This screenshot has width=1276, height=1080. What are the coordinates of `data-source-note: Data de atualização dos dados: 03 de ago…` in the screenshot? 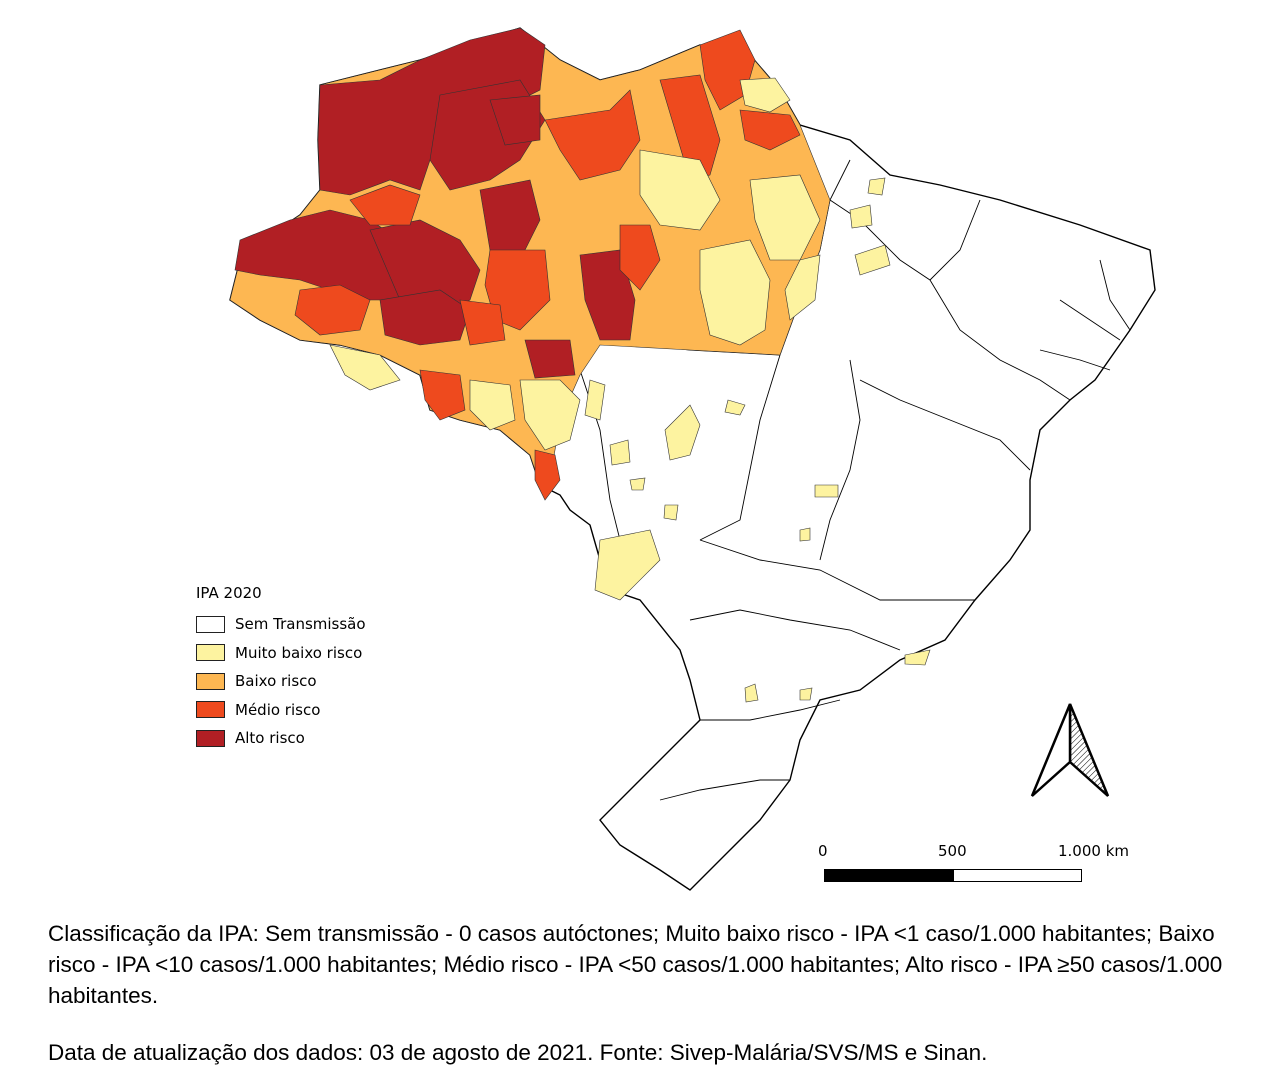 It's located at (518, 1052).